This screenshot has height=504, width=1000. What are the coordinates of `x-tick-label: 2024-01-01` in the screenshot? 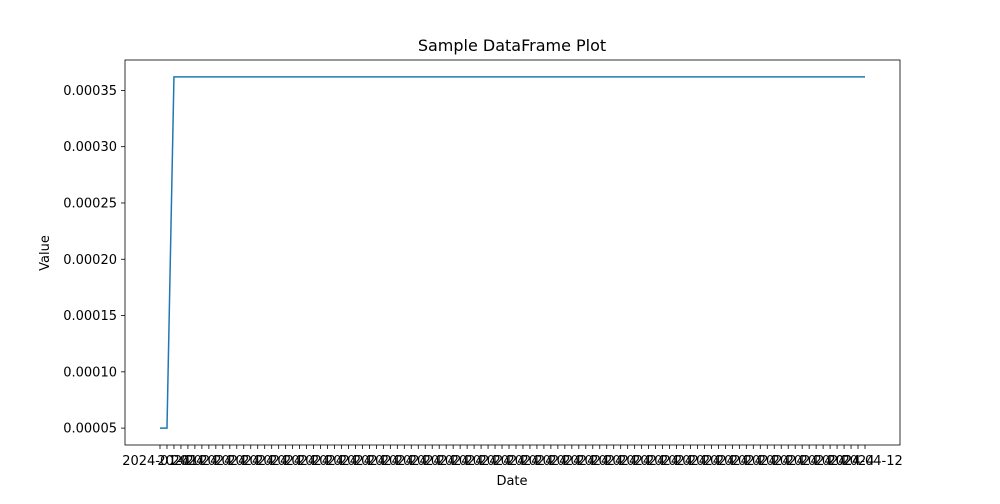 It's located at (160, 461).